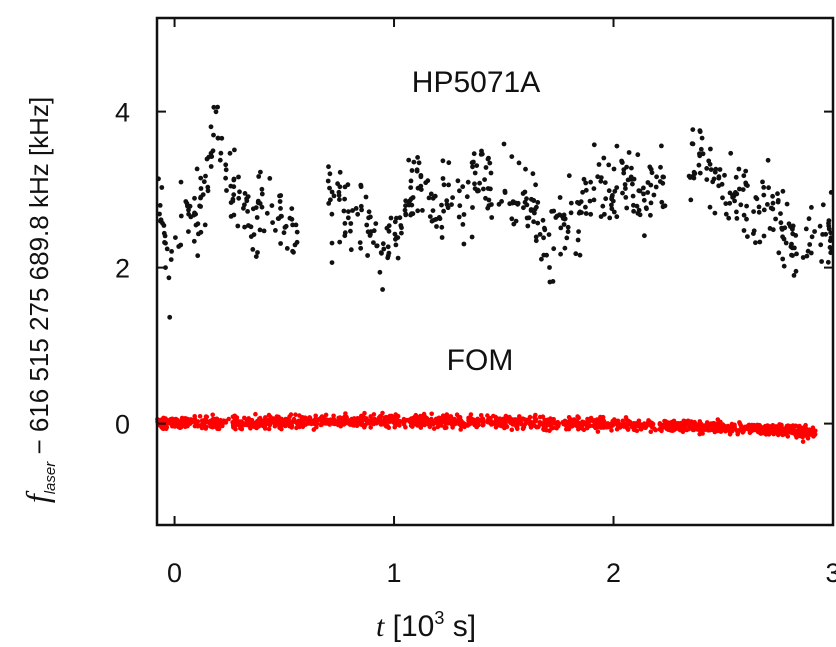 This screenshot has width=836, height=647. What do you see at coordinates (380, 626) in the screenshot?
I see `x-axis-variable: t` at bounding box center [380, 626].